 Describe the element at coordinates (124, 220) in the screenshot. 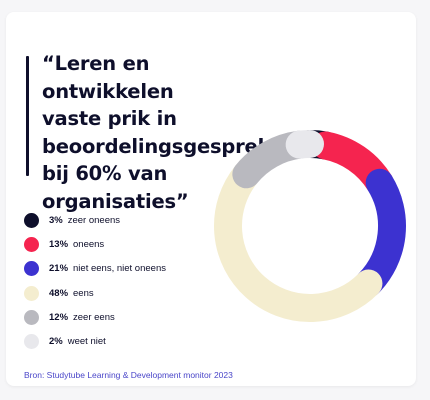

I see `legend-item: 3% zeer oneens` at that location.